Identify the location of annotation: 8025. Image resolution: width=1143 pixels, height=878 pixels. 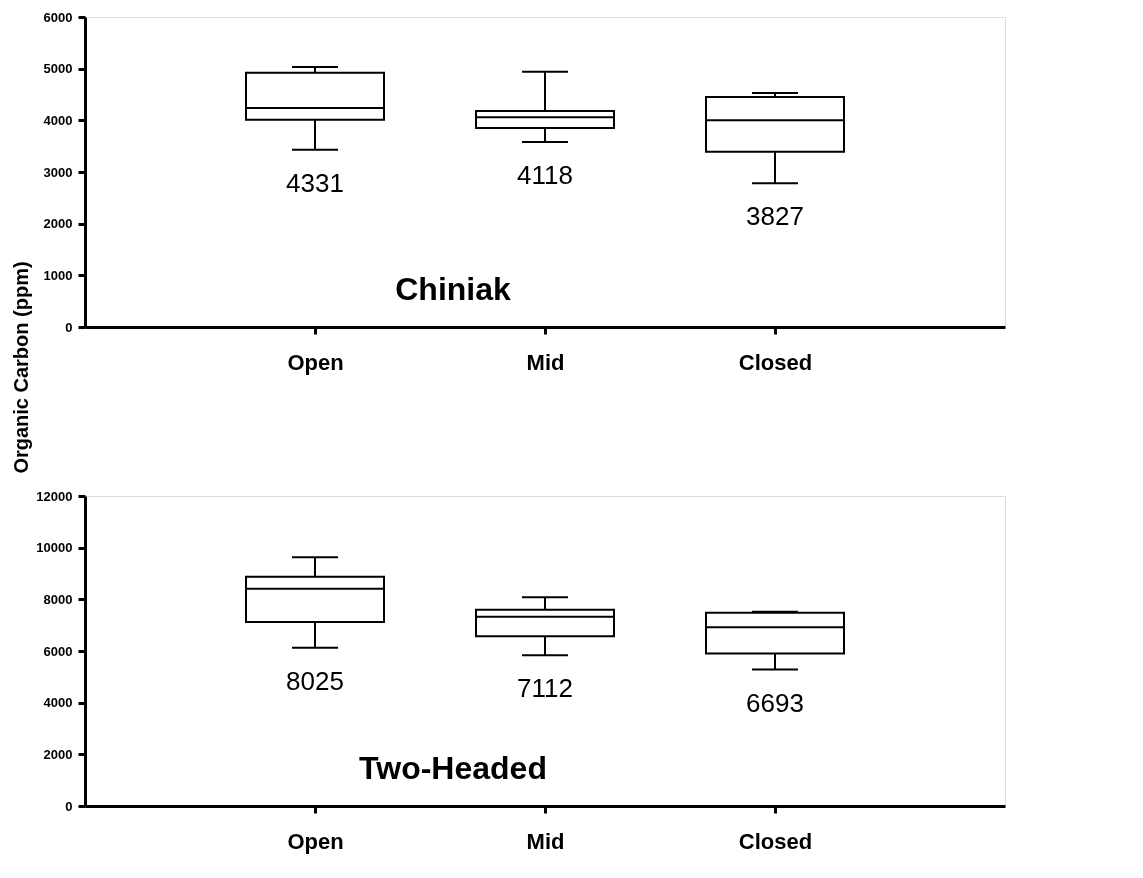
(315, 680).